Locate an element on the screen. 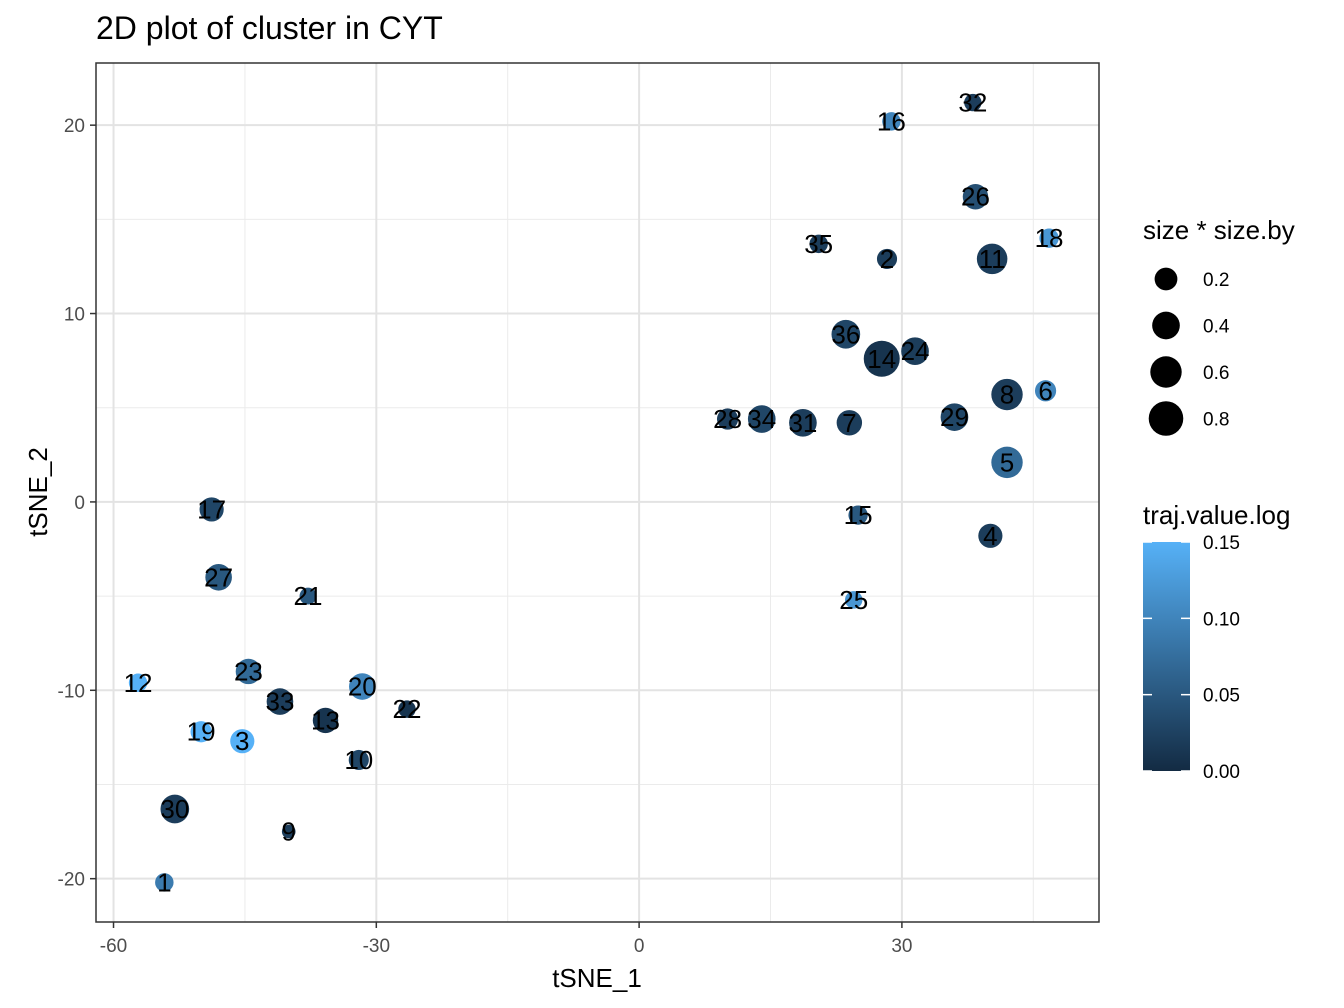 The image size is (1344, 1008). color-legend-title: traj.value.log is located at coordinates (1216, 515).